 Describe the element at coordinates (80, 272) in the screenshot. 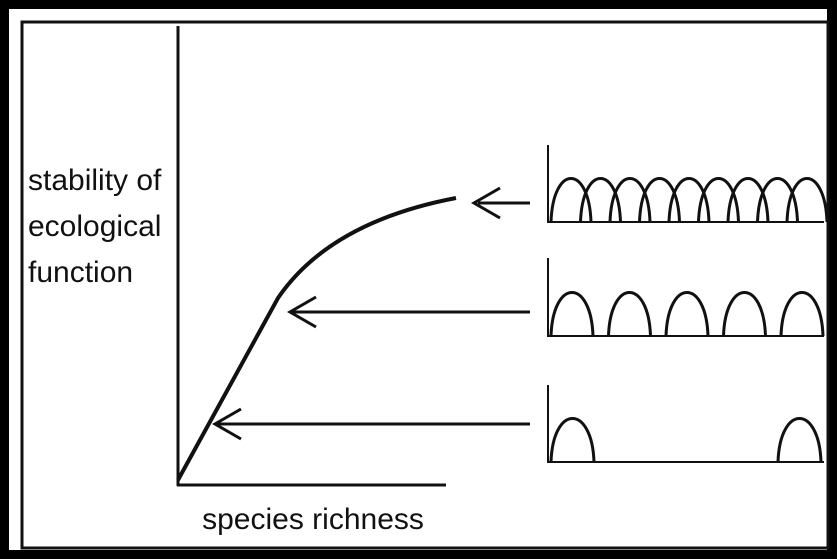

I see `y-axis-label: function` at that location.